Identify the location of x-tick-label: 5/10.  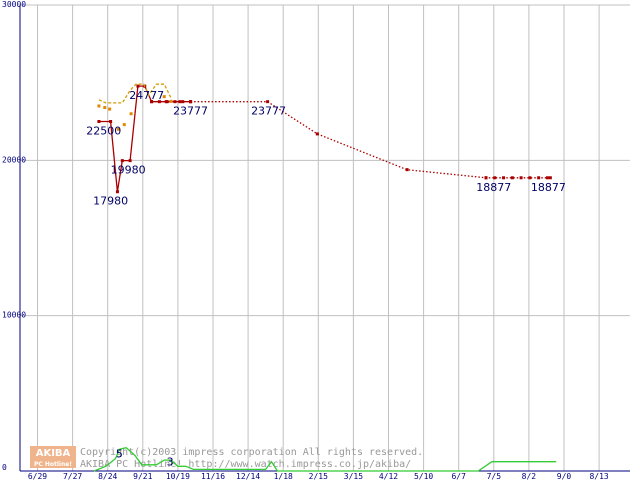
(423, 476).